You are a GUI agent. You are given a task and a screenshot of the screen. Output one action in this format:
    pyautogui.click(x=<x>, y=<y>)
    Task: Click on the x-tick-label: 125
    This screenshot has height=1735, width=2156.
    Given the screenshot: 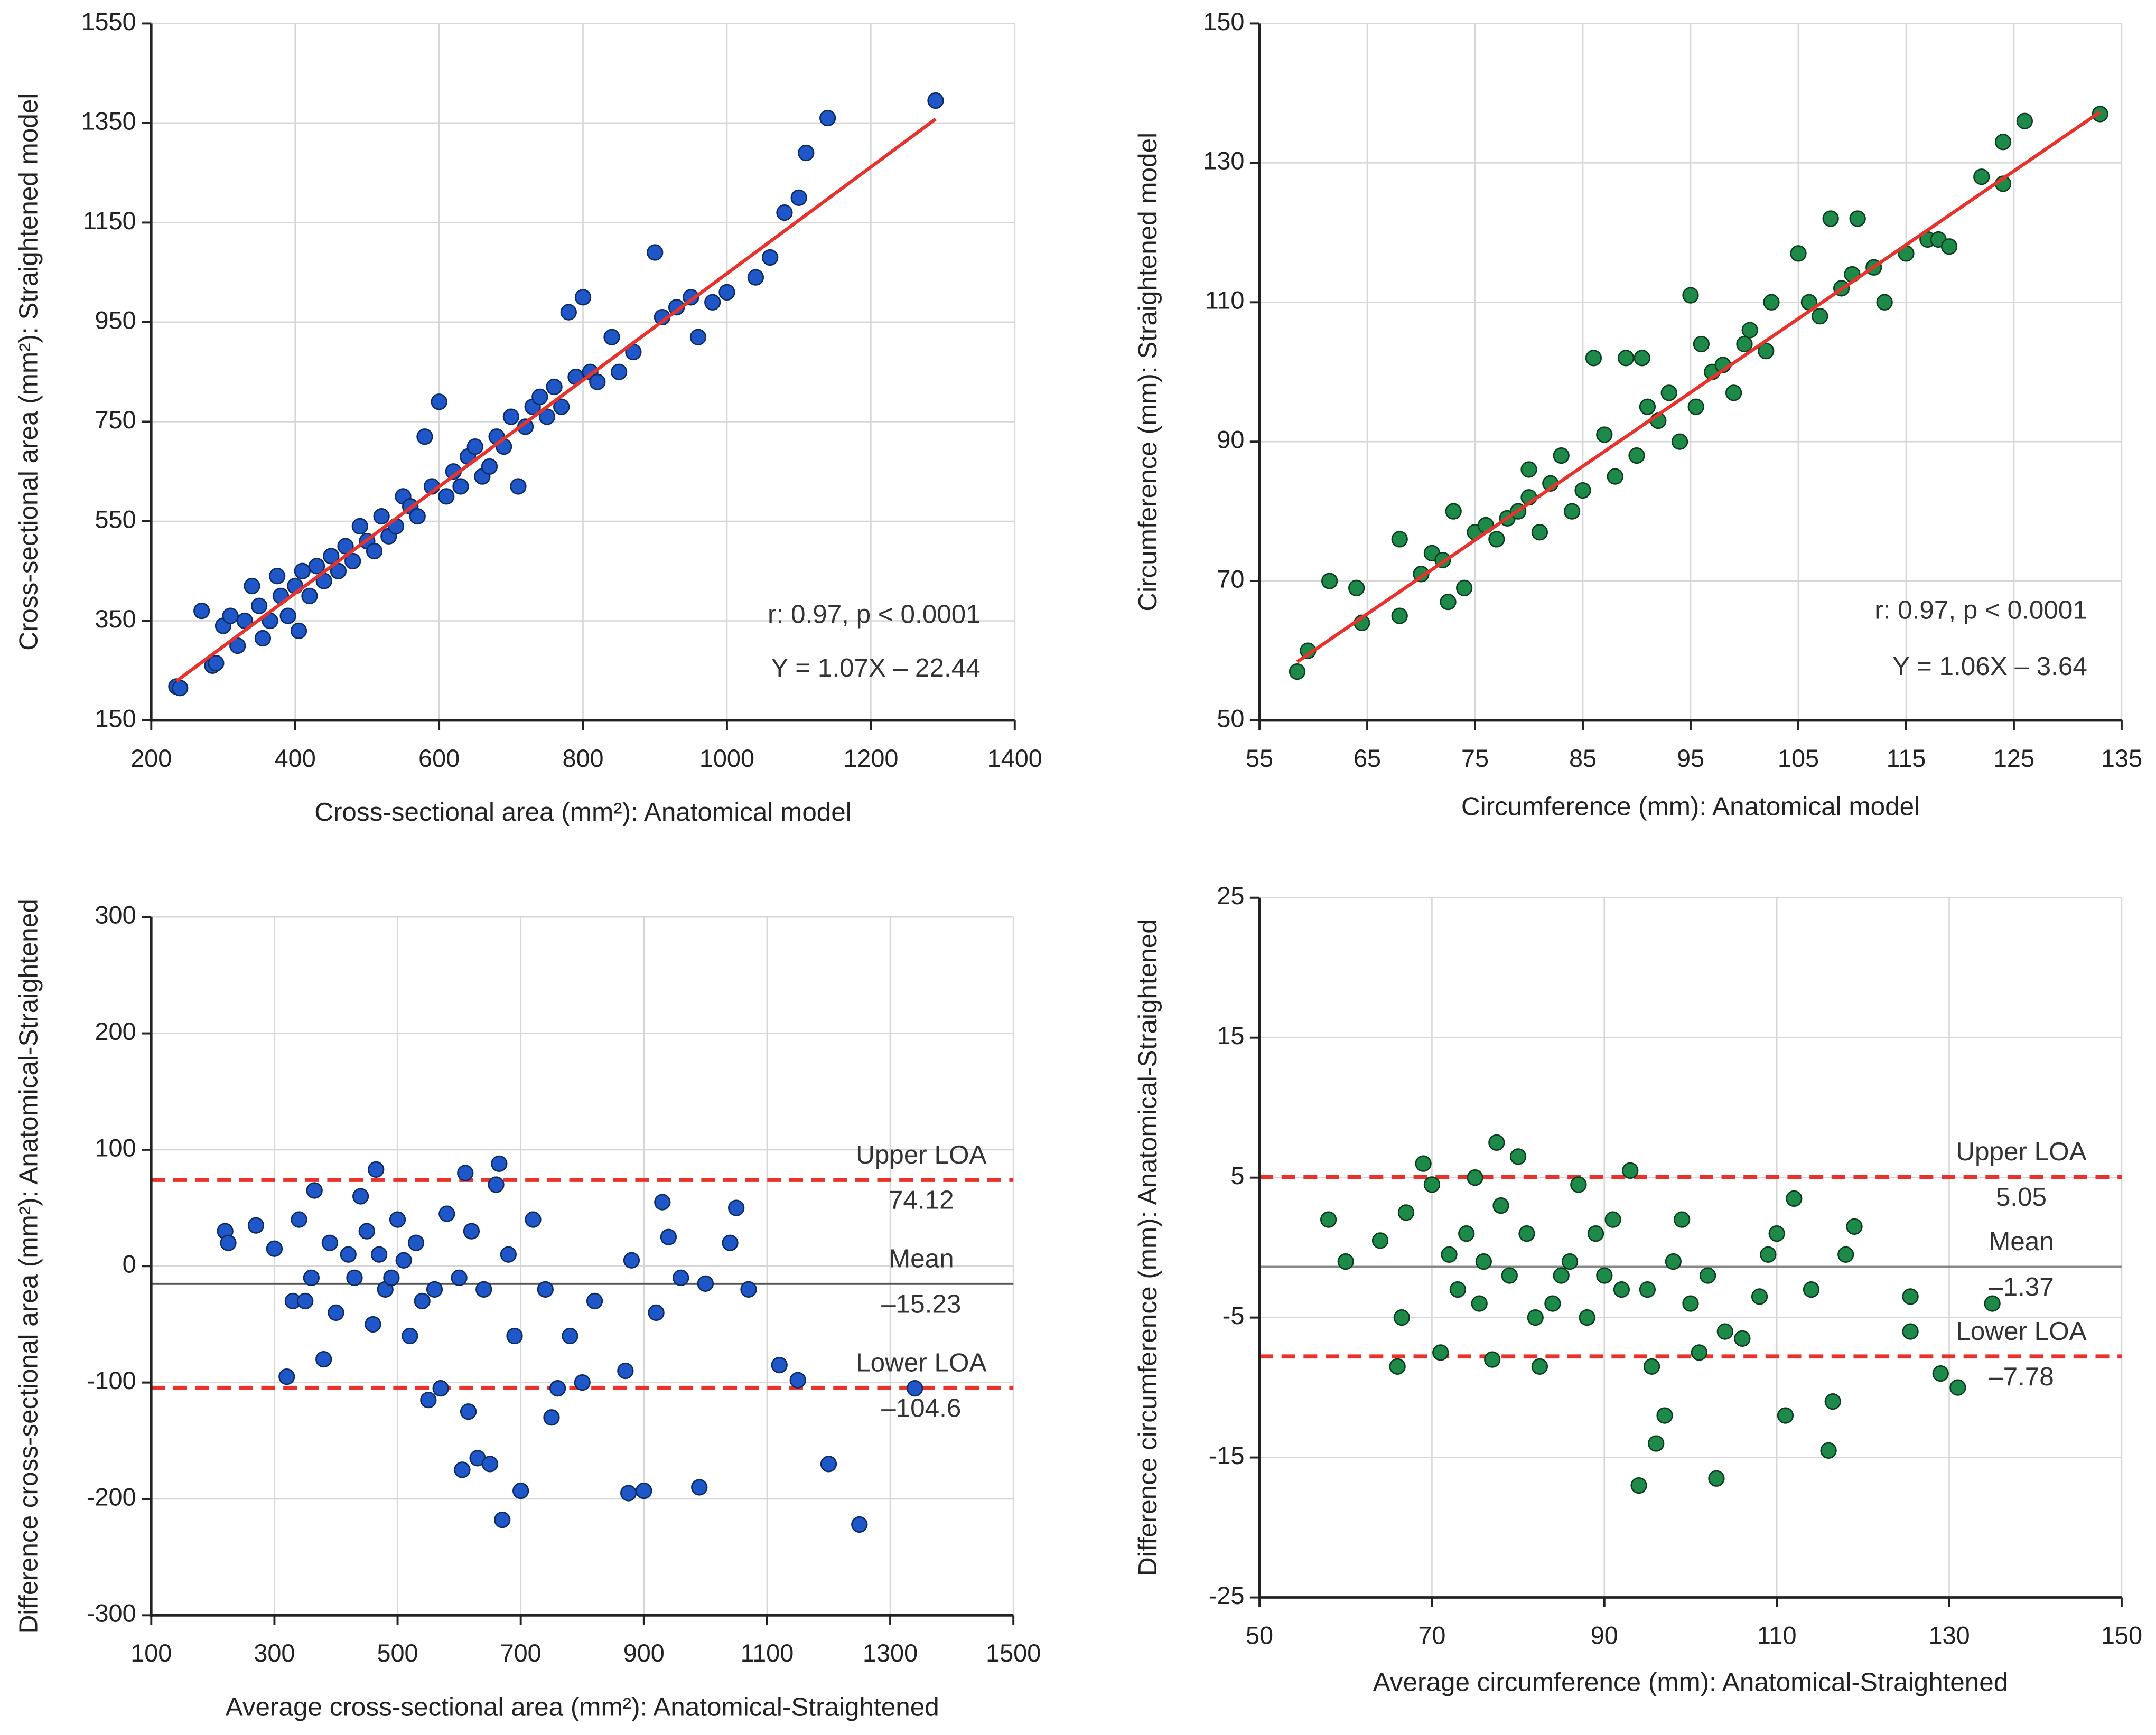 What is the action you would take?
    pyautogui.click(x=2013, y=758)
    